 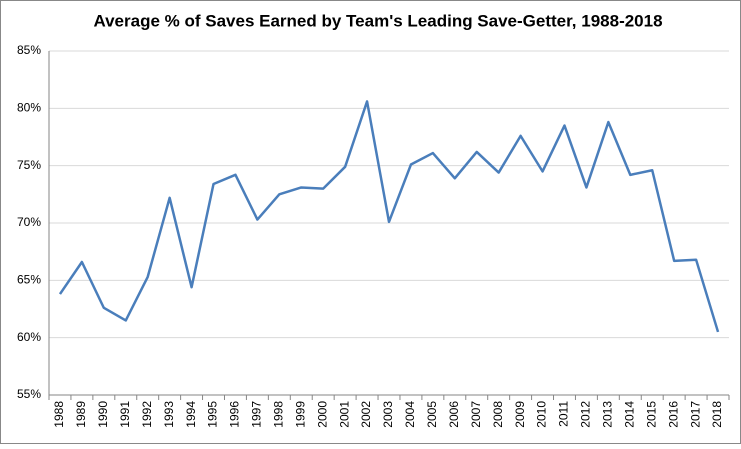 I want to click on y-tick-label: 70%, so click(x=29, y=222).